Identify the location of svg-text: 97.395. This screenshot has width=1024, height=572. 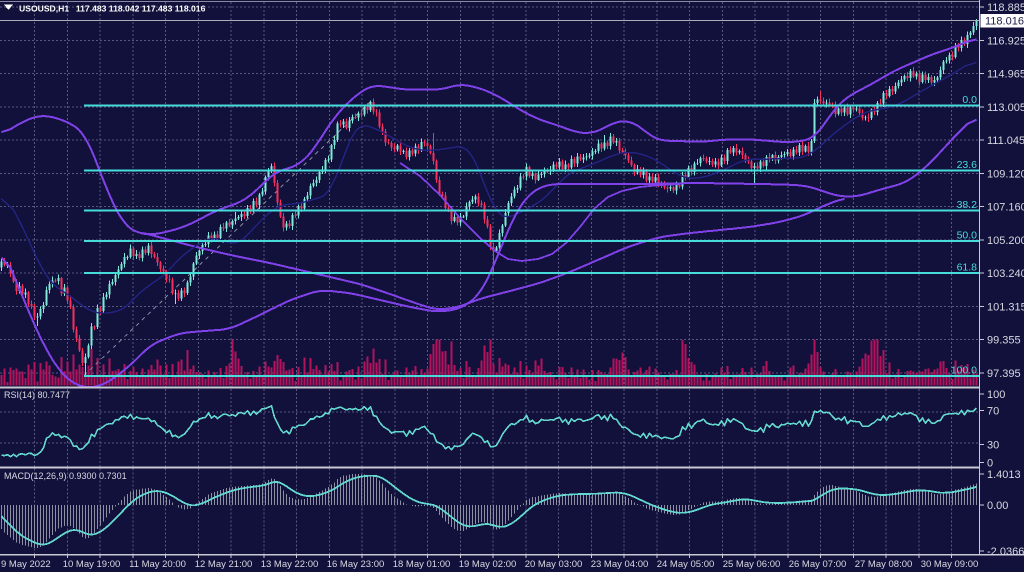
(1004, 374).